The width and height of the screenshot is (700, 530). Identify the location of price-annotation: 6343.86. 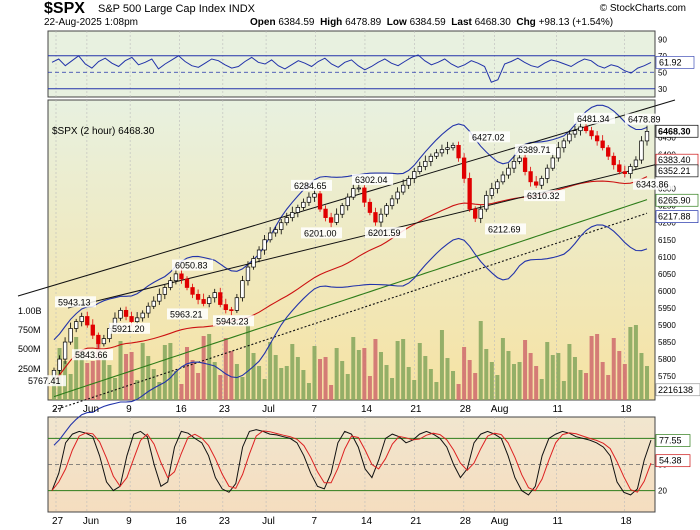
(652, 185).